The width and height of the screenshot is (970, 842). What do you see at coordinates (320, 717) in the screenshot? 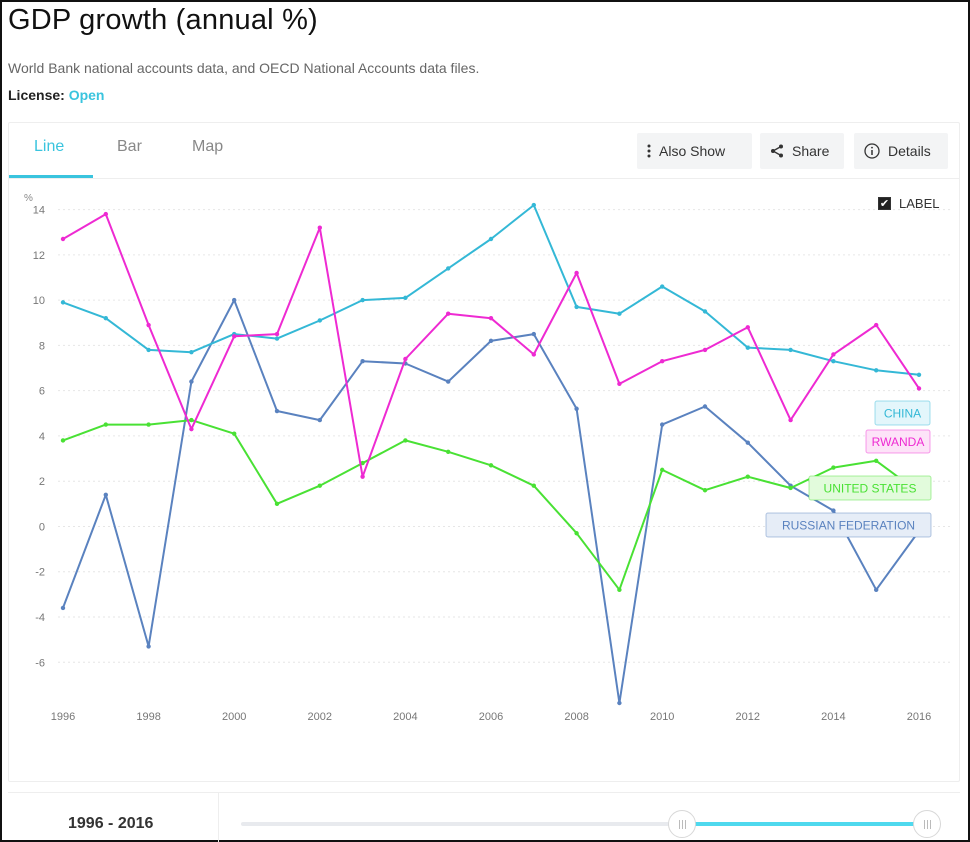
I see `x-tick-label: 2002` at bounding box center [320, 717].